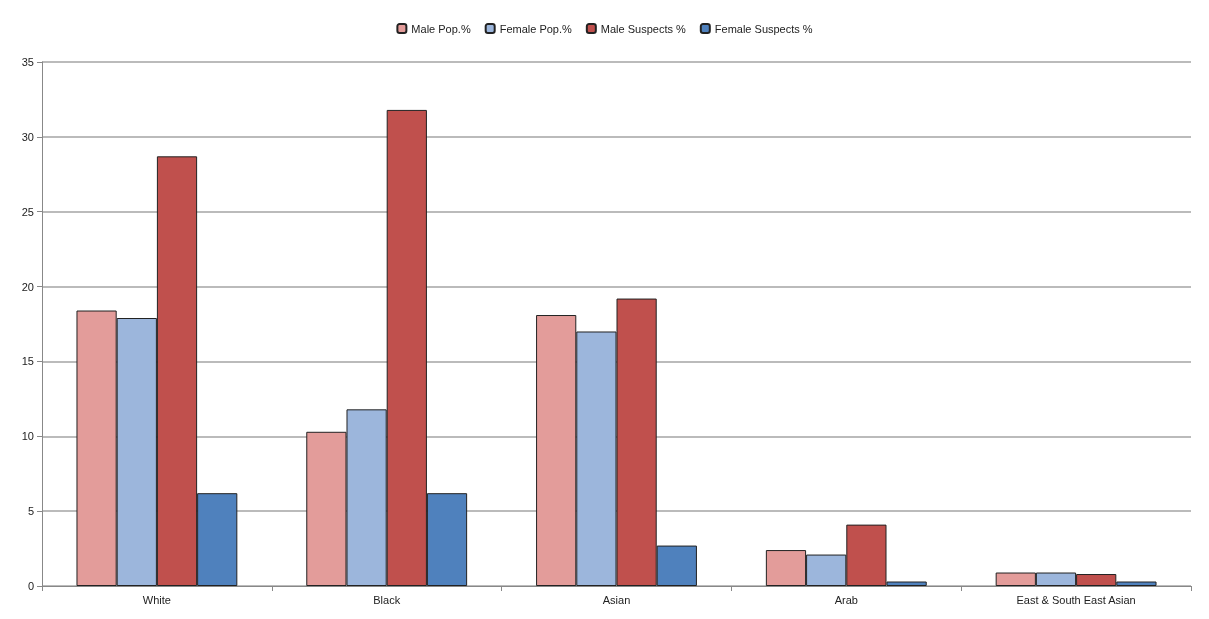 The image size is (1209, 619). What do you see at coordinates (616, 599) in the screenshot?
I see `x-tick-label: Asian` at bounding box center [616, 599].